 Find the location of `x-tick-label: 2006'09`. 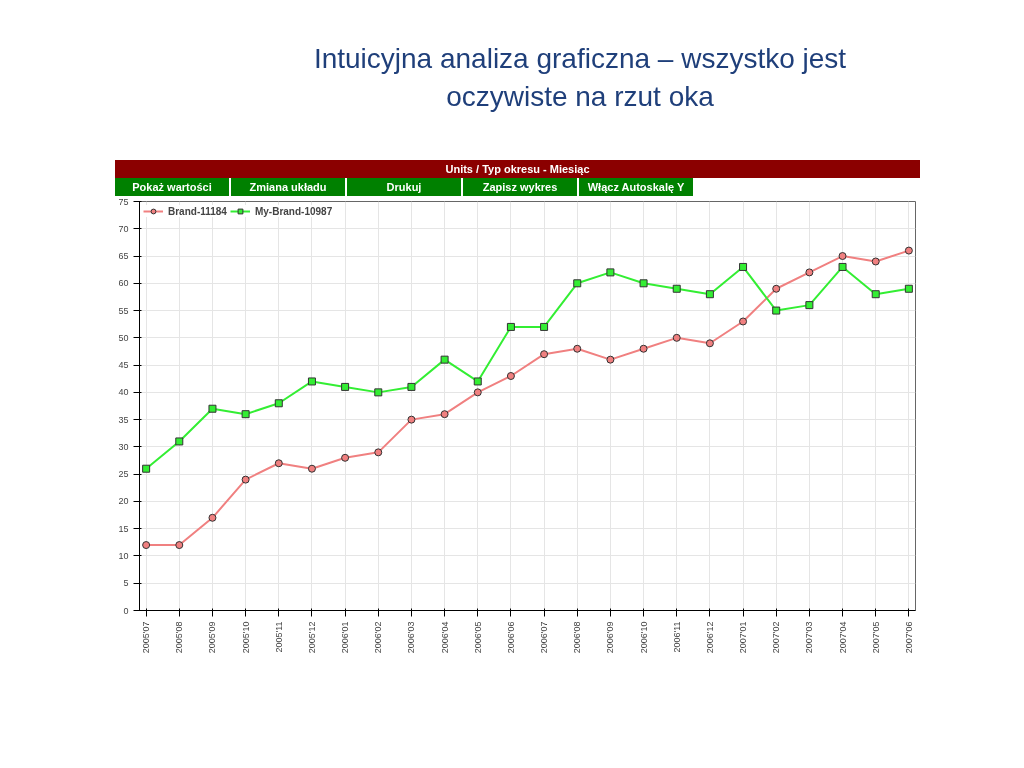

x-tick-label: 2006'09 is located at coordinates (610, 637).